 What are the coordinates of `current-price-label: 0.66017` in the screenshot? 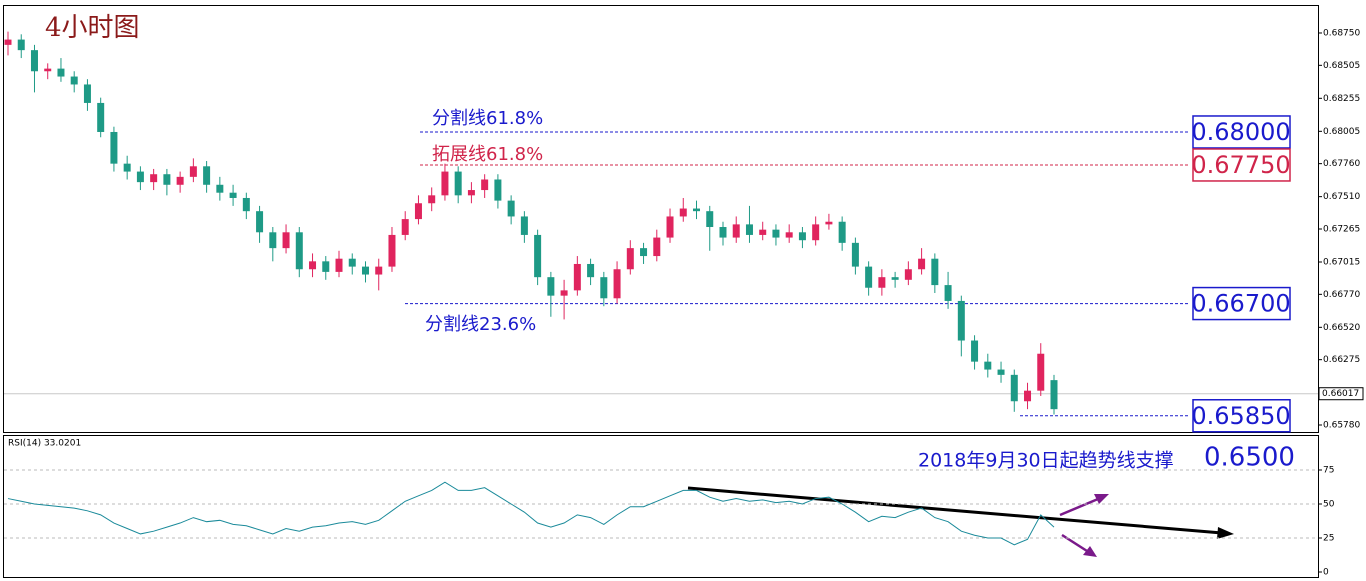 It's located at (1340, 394).